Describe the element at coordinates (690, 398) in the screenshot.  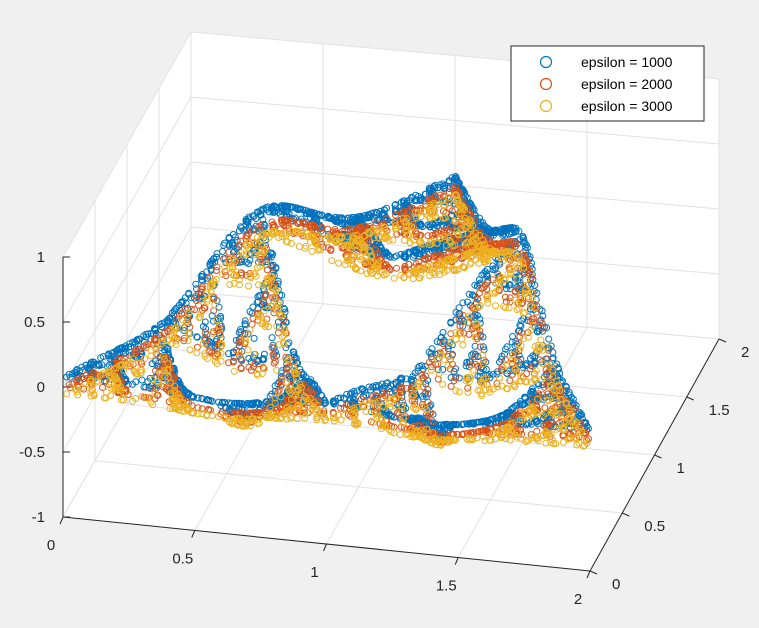
I see `y-tick-mark` at that location.